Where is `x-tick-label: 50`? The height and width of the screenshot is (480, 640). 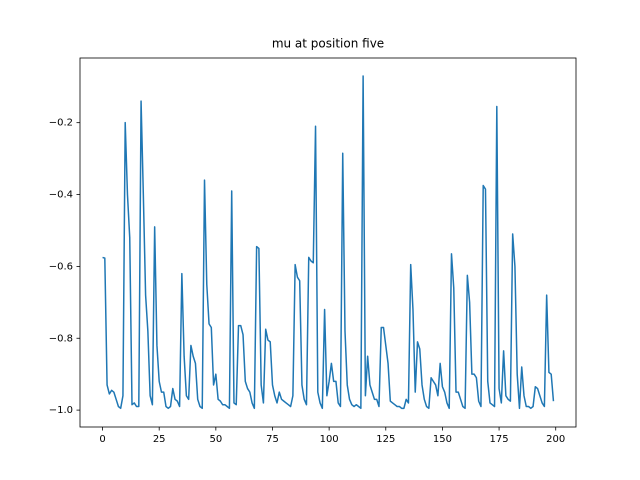
x-tick-label: 50 is located at coordinates (215, 439).